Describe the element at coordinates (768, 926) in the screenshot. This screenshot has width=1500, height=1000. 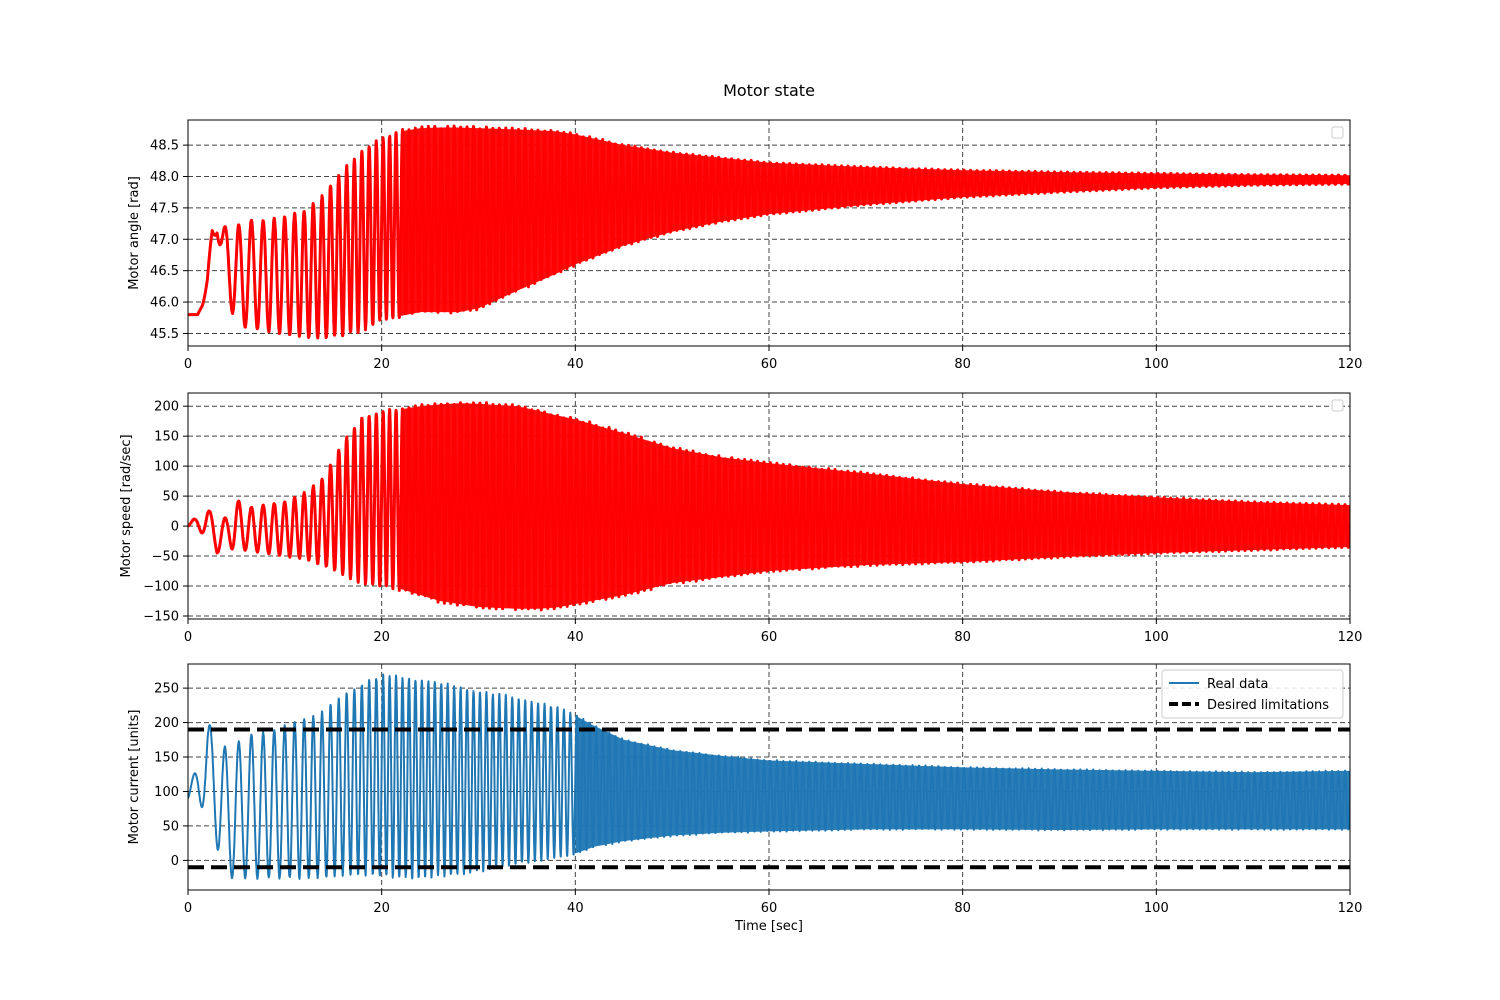
I see `x-axis-label: Time [sec]` at that location.